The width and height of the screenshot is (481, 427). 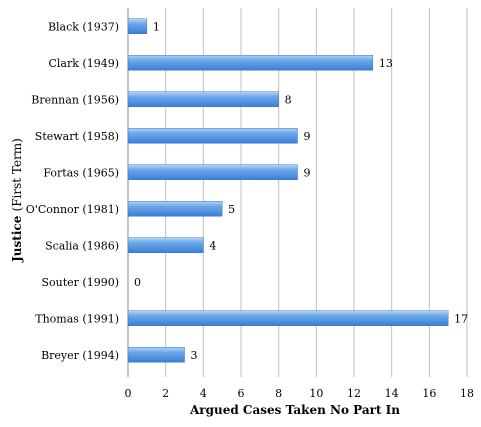 What do you see at coordinates (386, 63) in the screenshot?
I see `data-label: 13` at bounding box center [386, 63].